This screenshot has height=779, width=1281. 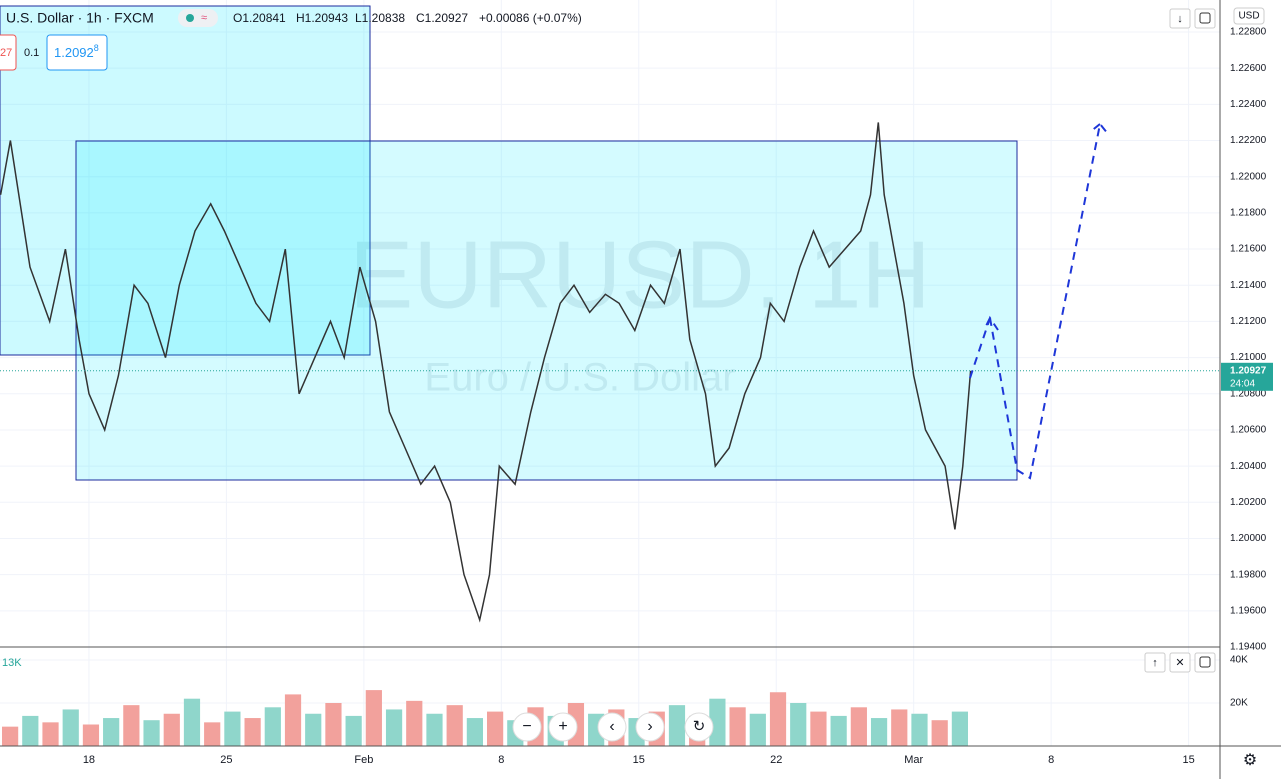 I want to click on scroll-left-button, so click(x=612, y=727).